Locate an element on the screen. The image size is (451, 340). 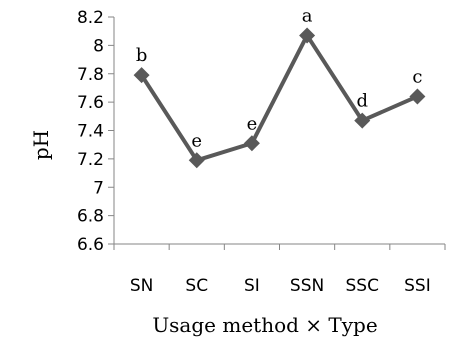
x-tick-label: SSI is located at coordinates (417, 286).